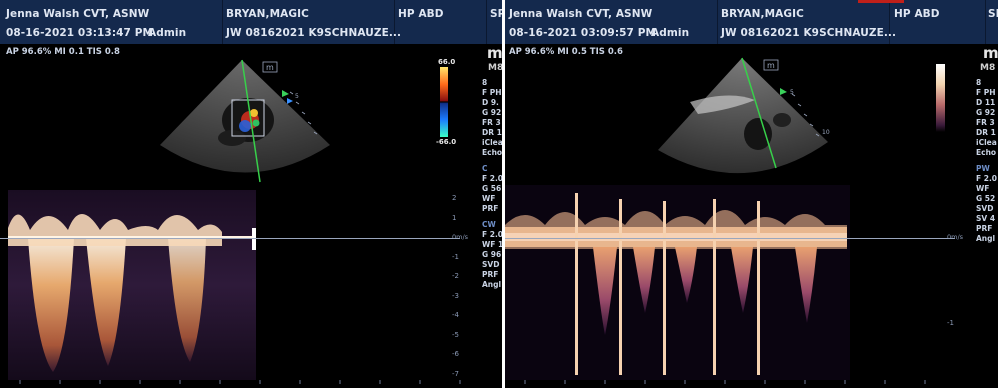  Describe the element at coordinates (454, 217) in the screenshot. I see `velocity-tick-label: 1` at that location.